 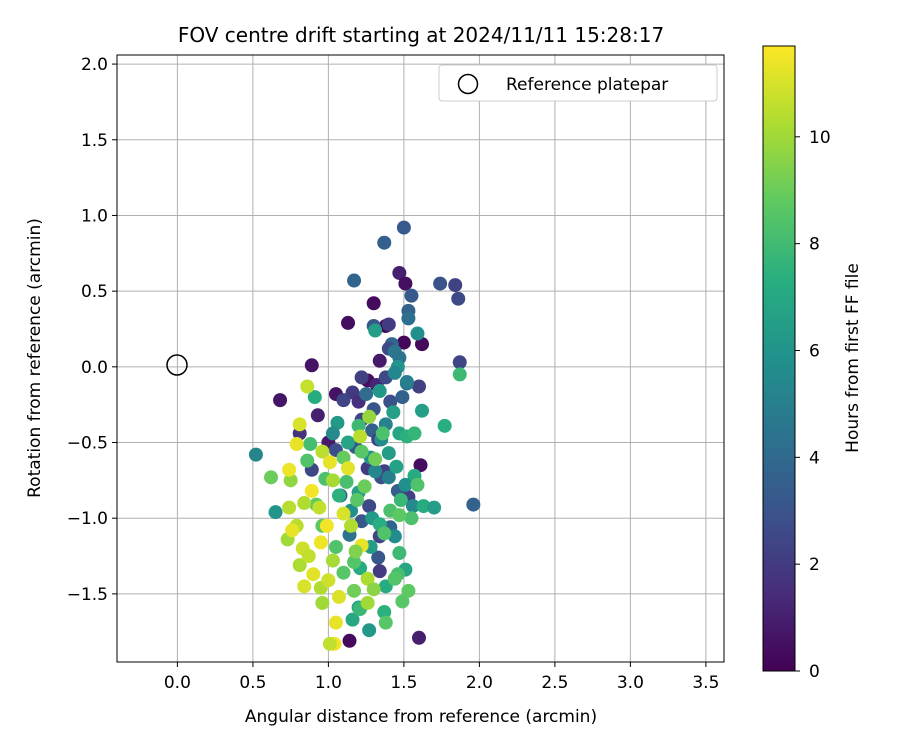 I want to click on y-tick-label: 2.0, so click(x=94, y=65).